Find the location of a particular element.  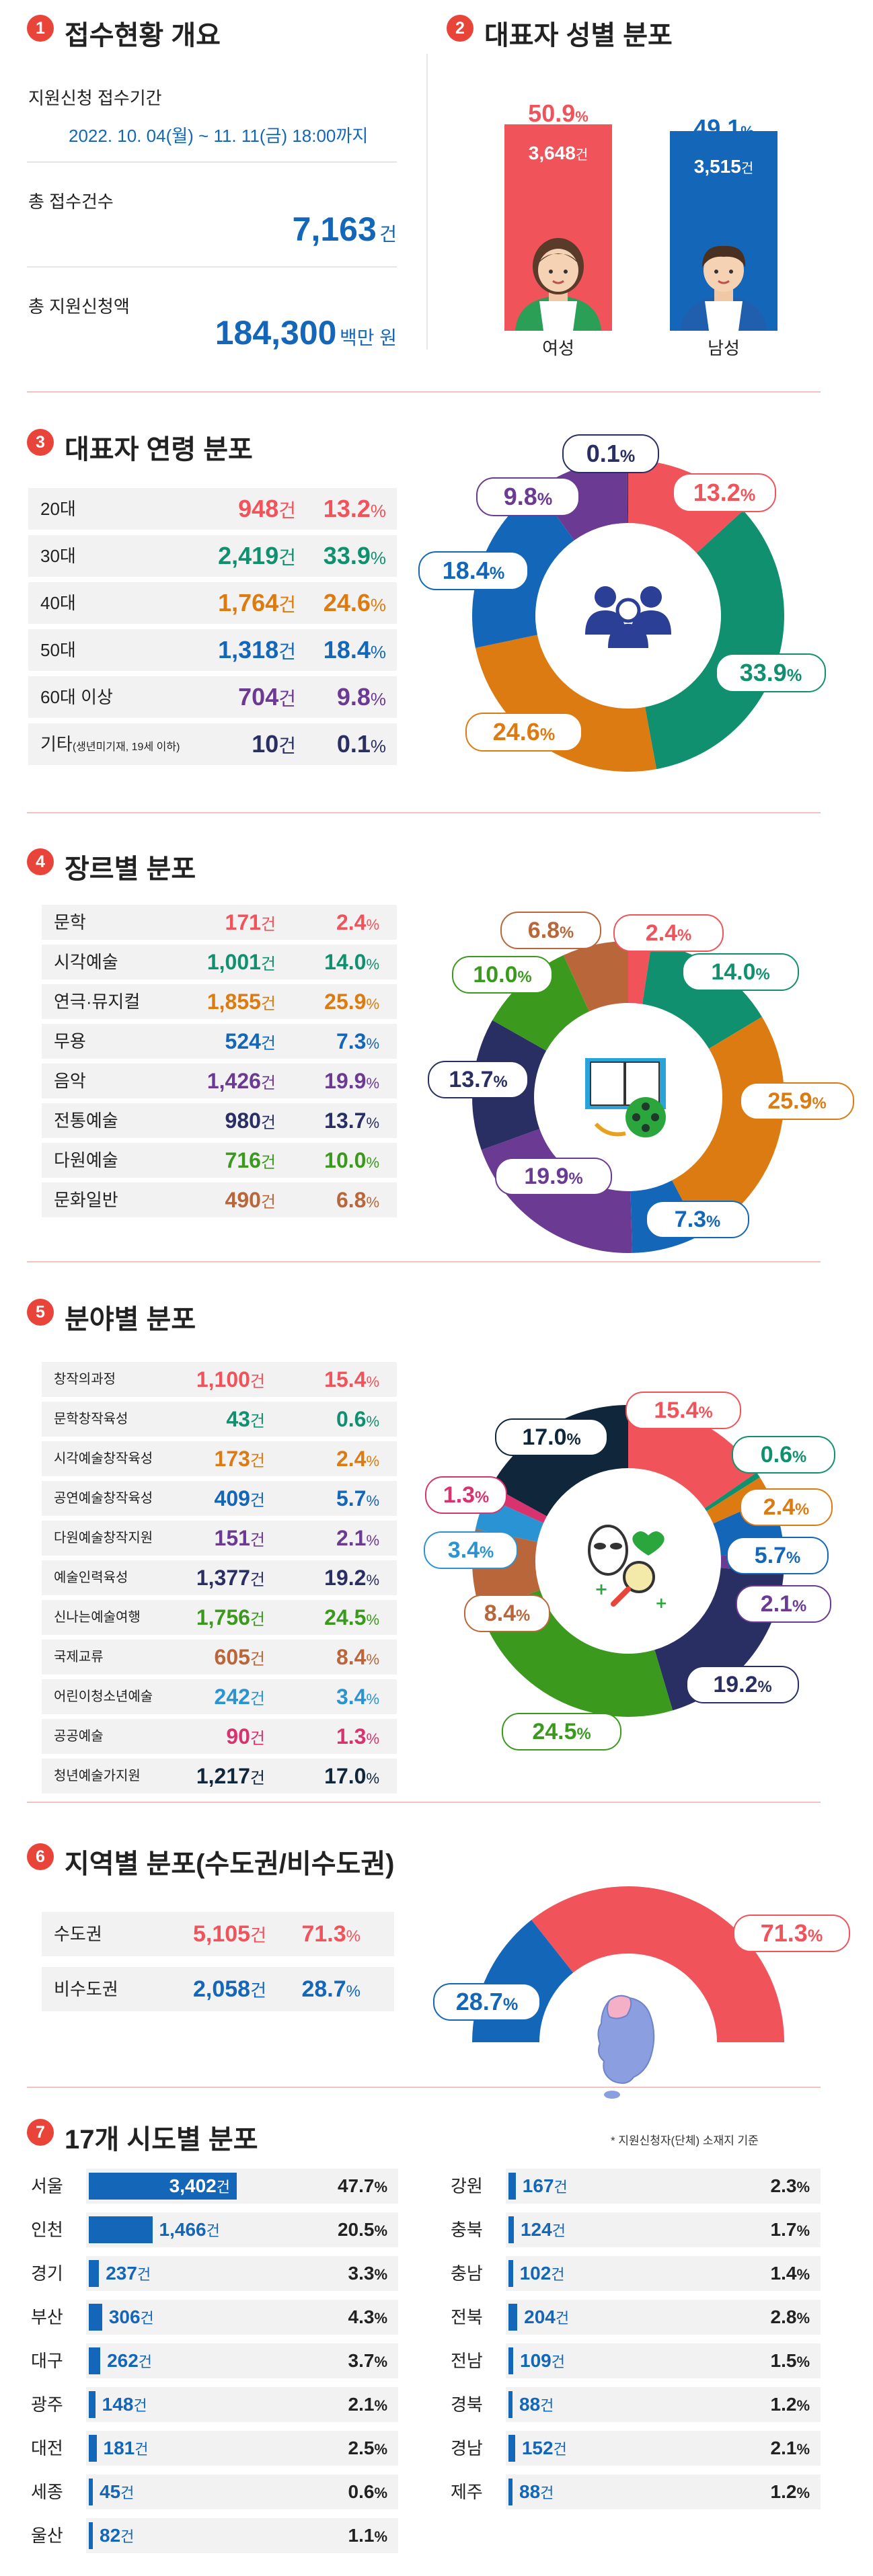

province-row: 제주 88건 1.2% is located at coordinates (634, 2491).